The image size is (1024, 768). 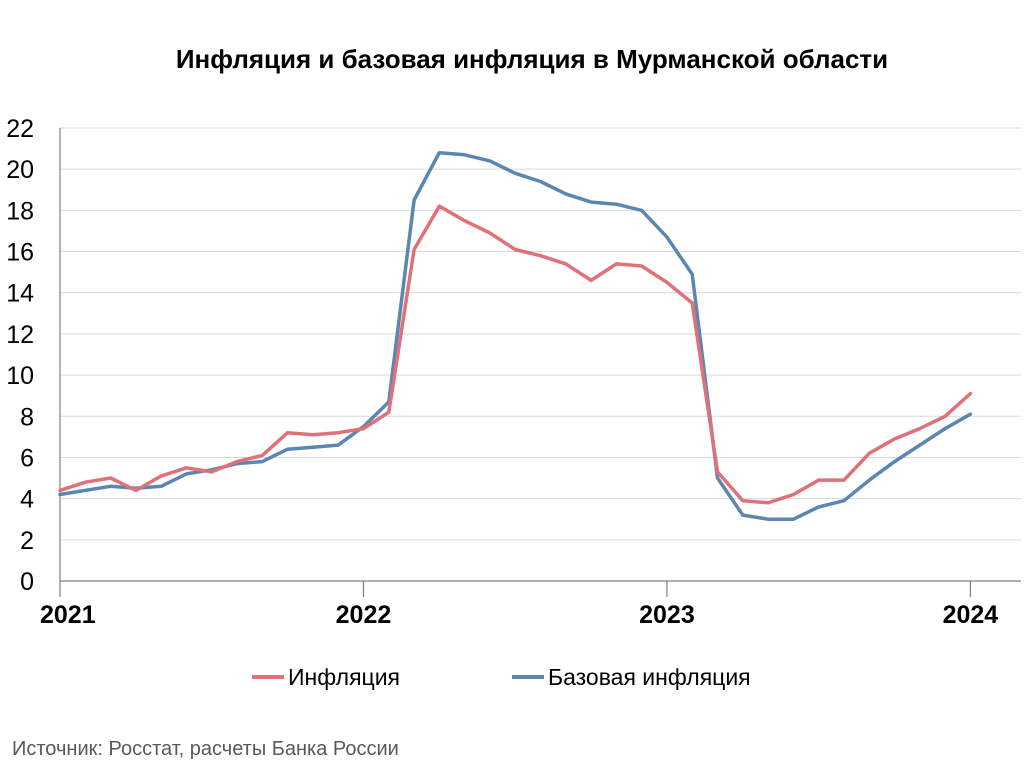 I want to click on y-tick-label: 10, so click(x=20, y=376).